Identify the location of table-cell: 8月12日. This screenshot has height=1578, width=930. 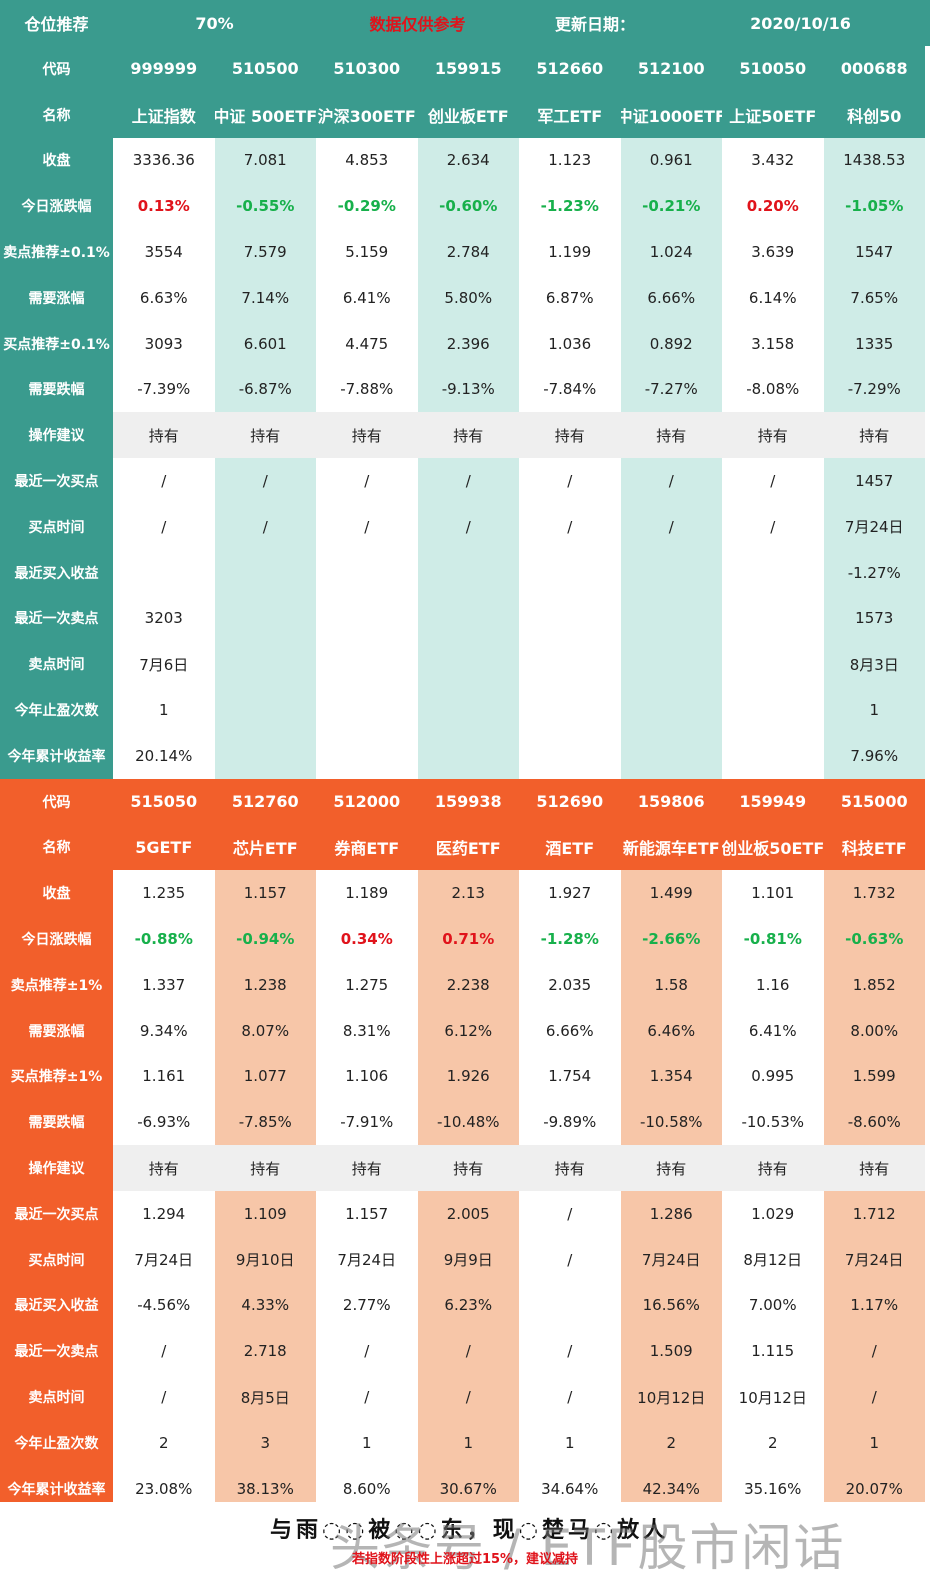
(773, 1259).